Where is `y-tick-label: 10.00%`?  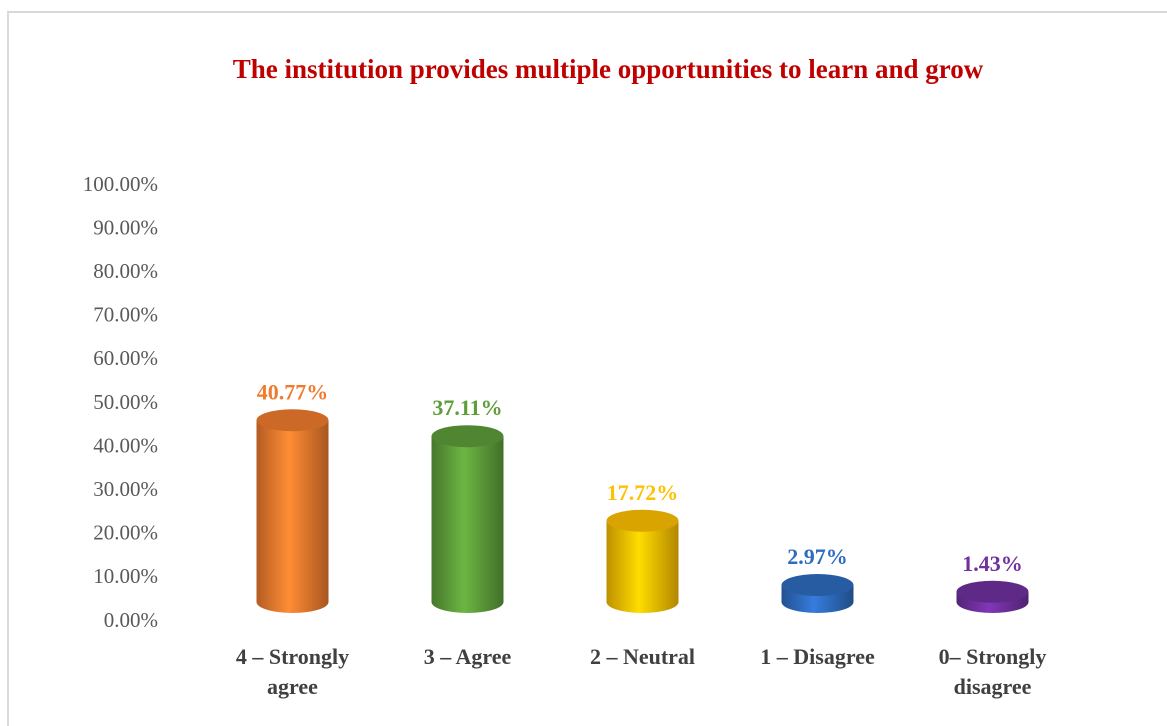 y-tick-label: 10.00% is located at coordinates (125, 576).